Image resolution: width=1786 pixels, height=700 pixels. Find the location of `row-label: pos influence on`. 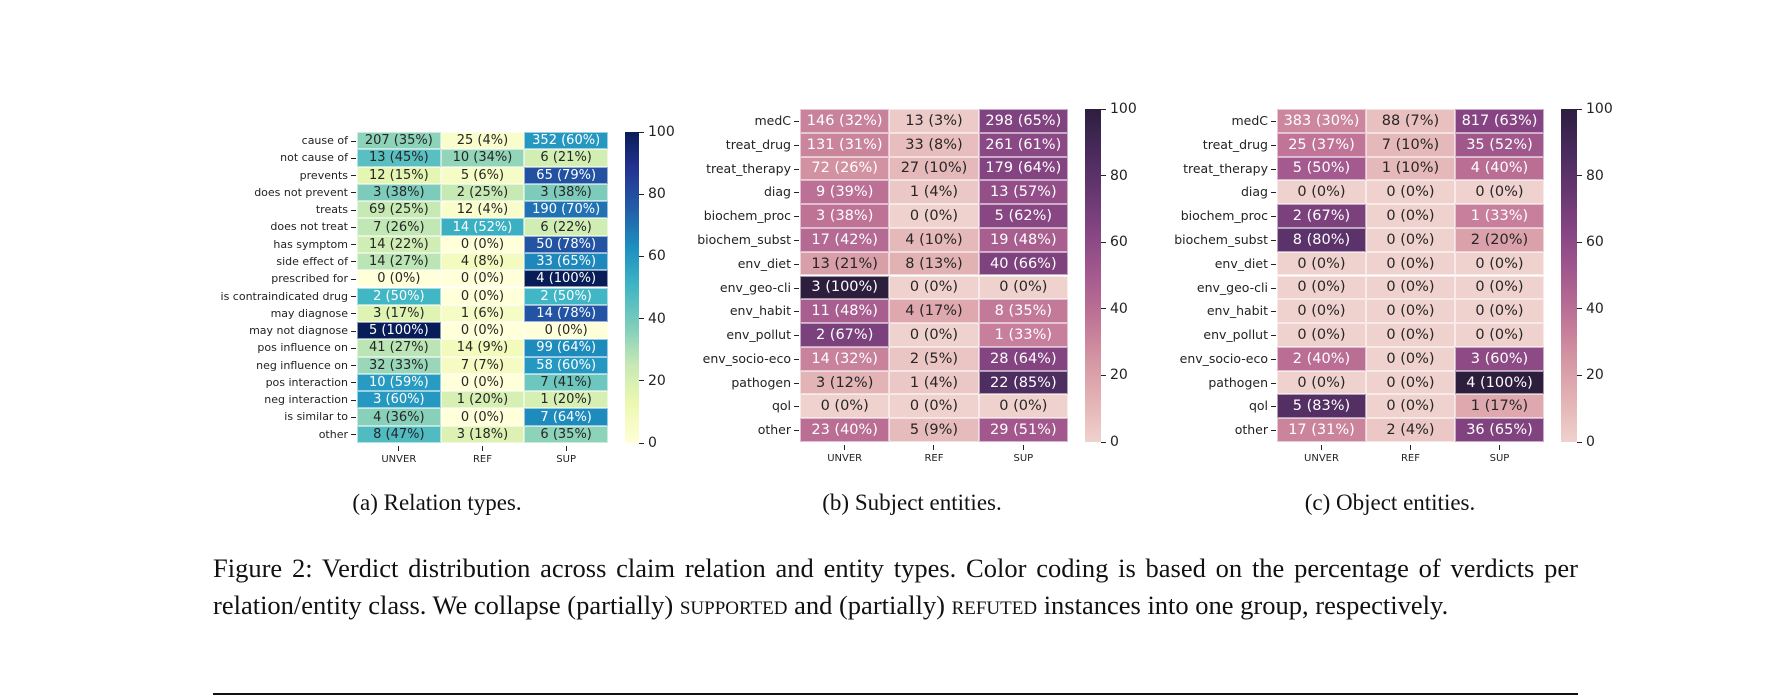

row-label: pos influence on is located at coordinates (271, 347).